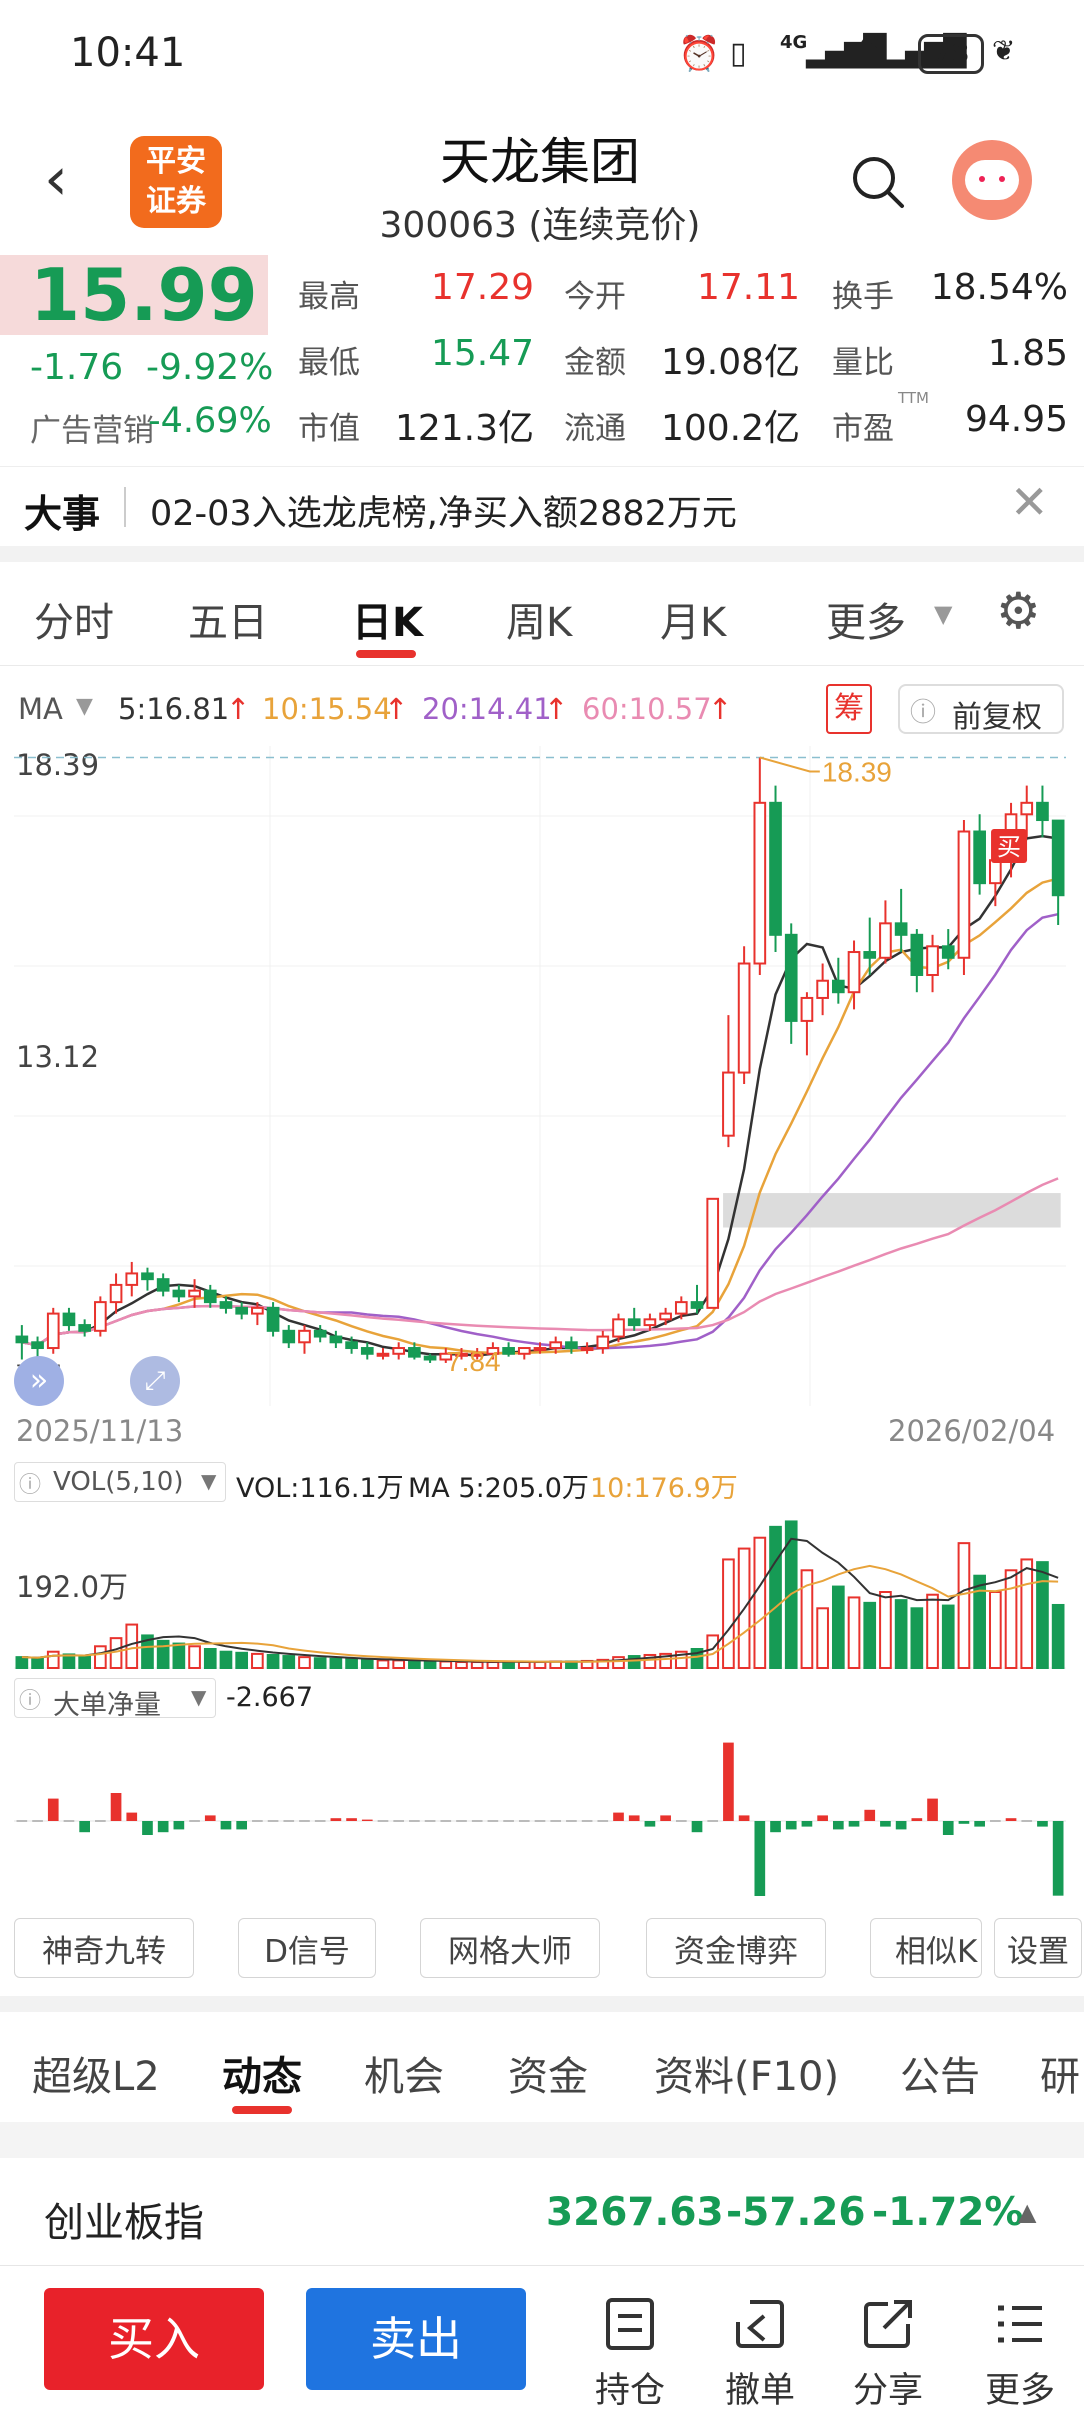  I want to click on adjust-mode-button: ⓘ 前复权, so click(981, 709).